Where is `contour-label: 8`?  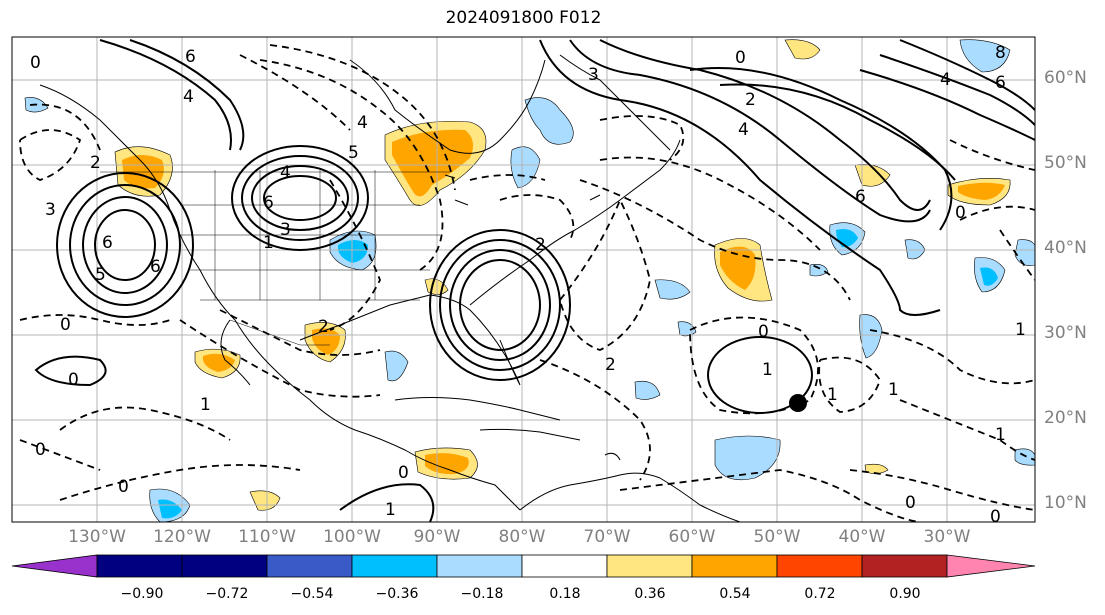 contour-label: 8 is located at coordinates (1000, 53).